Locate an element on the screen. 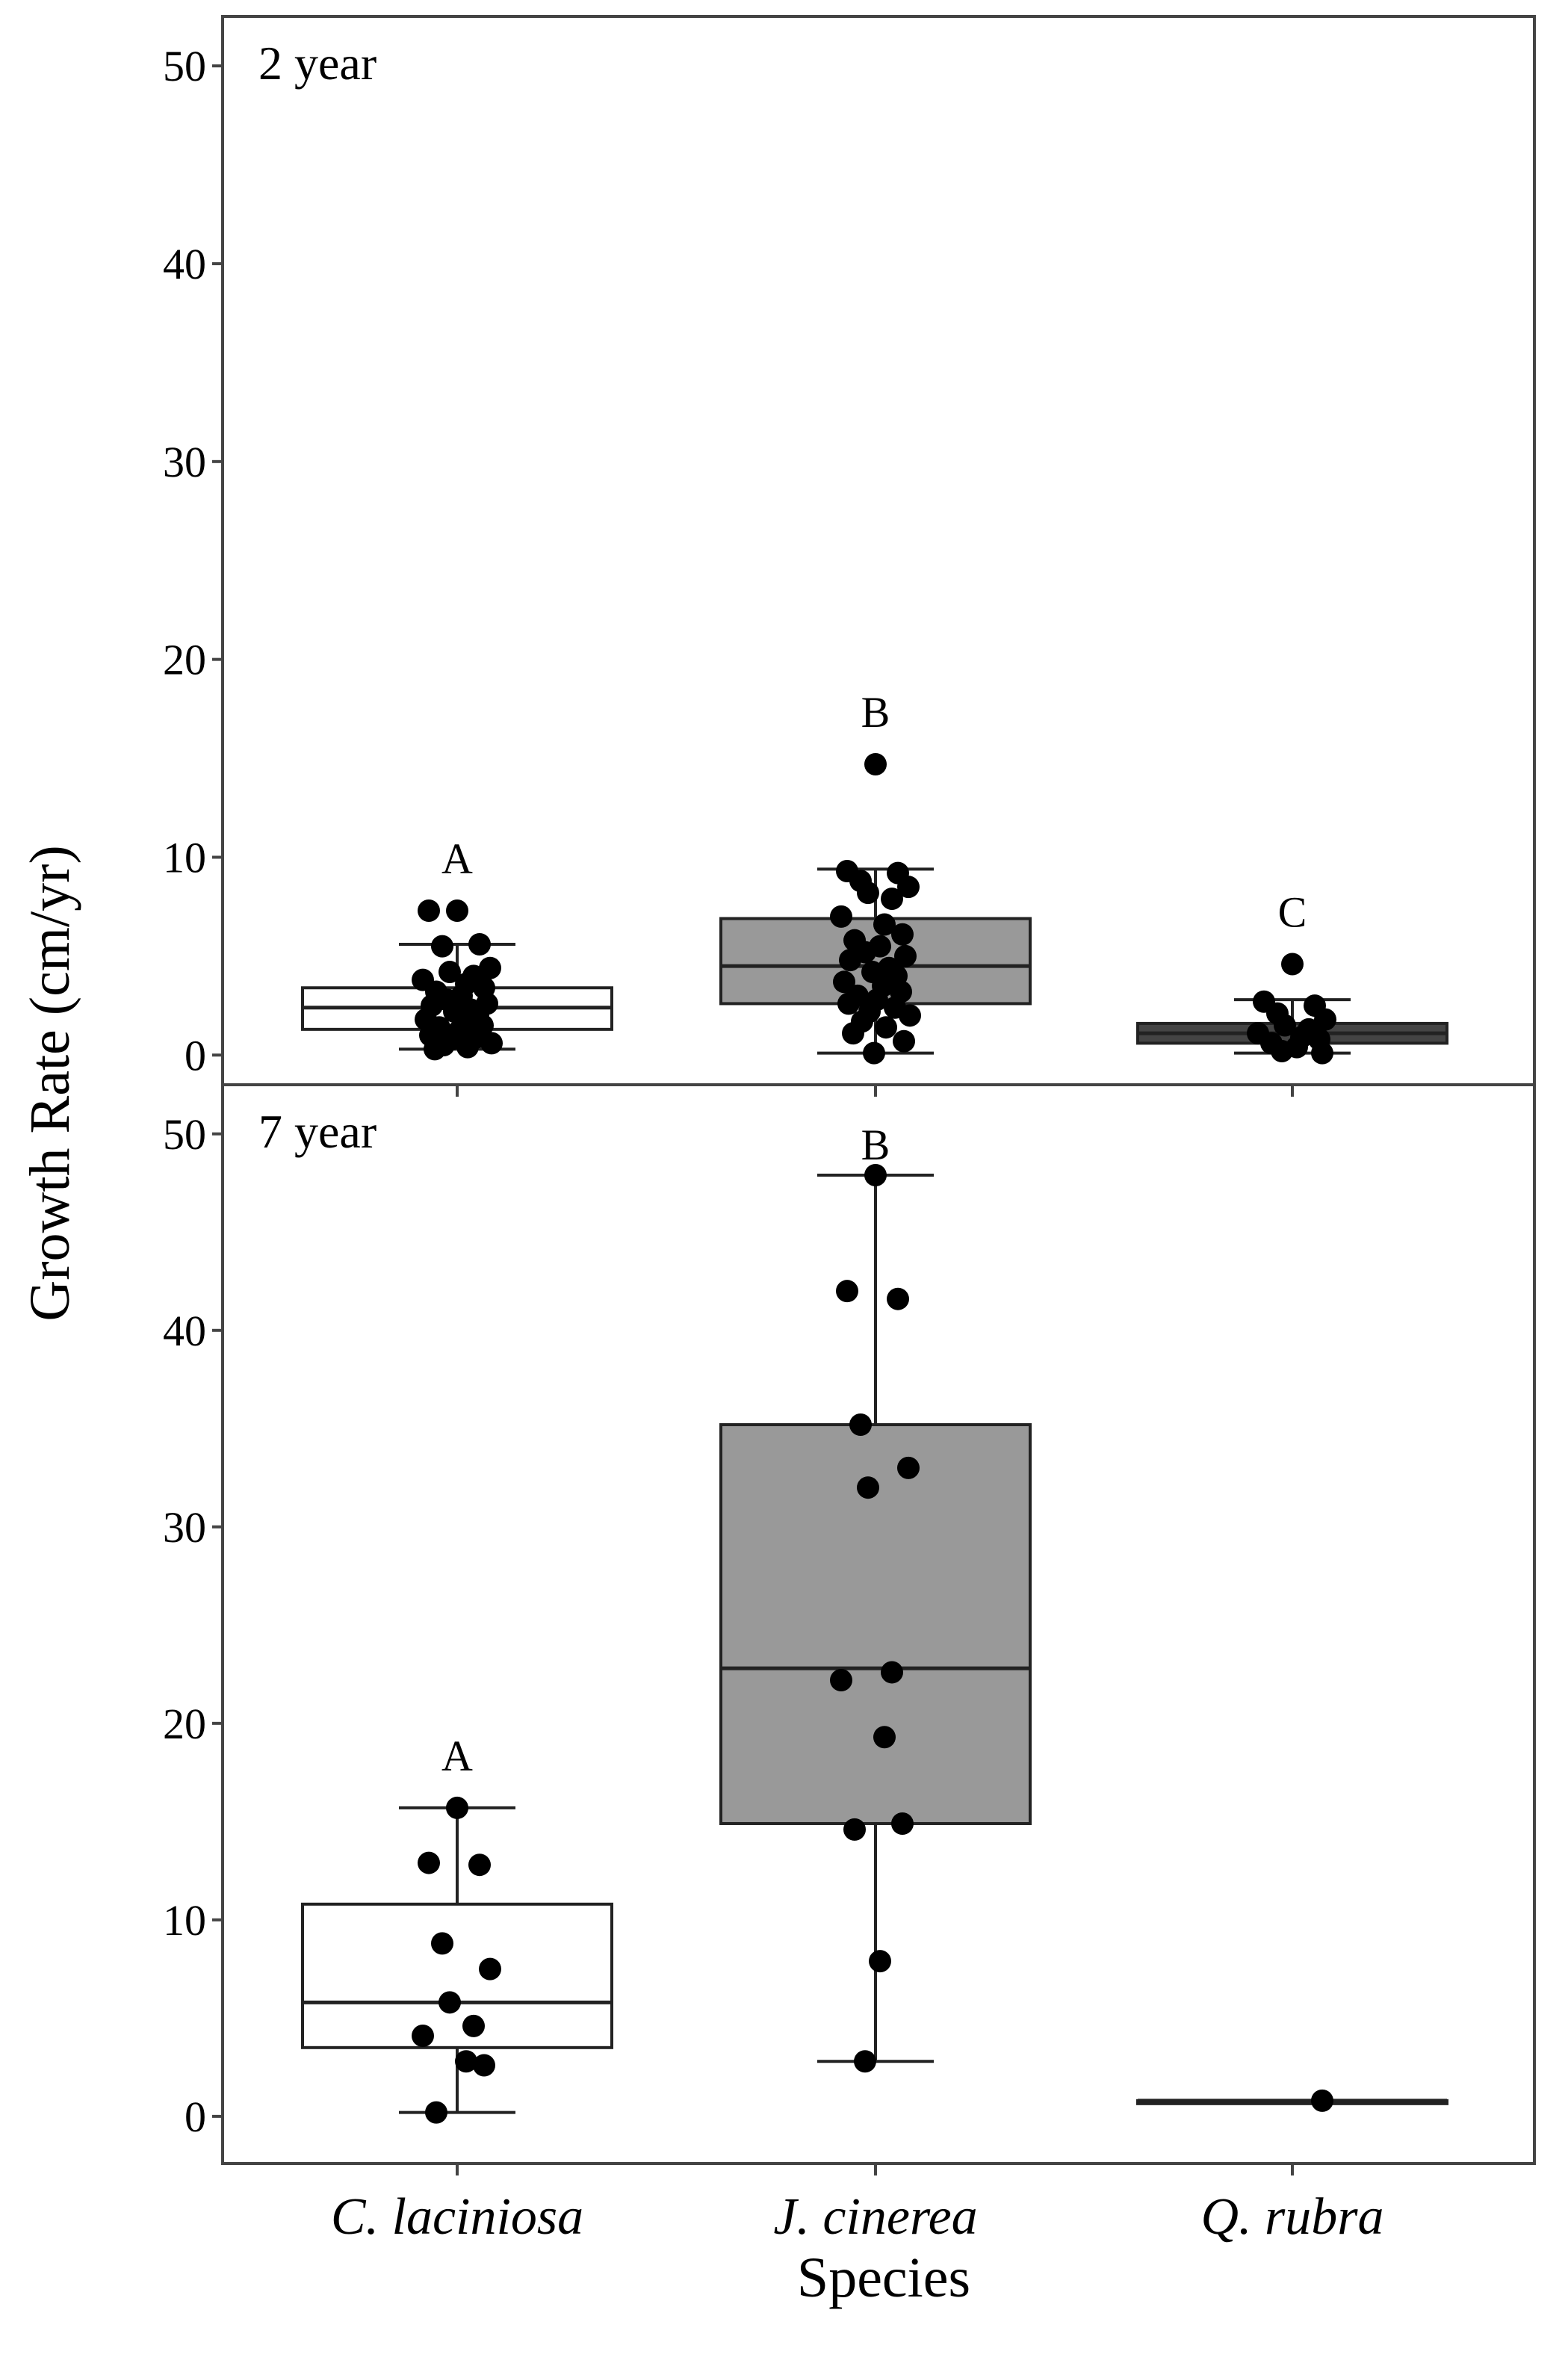 The image size is (1568, 2363). y-axis-title: Growth Rate (cm/yr) is located at coordinates (50, 1083).